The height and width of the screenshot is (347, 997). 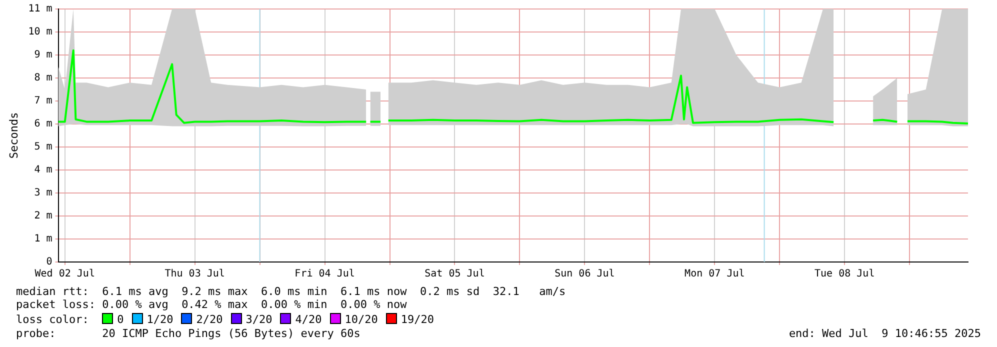 I want to click on y-tick-label: 4 m, so click(x=43, y=170).